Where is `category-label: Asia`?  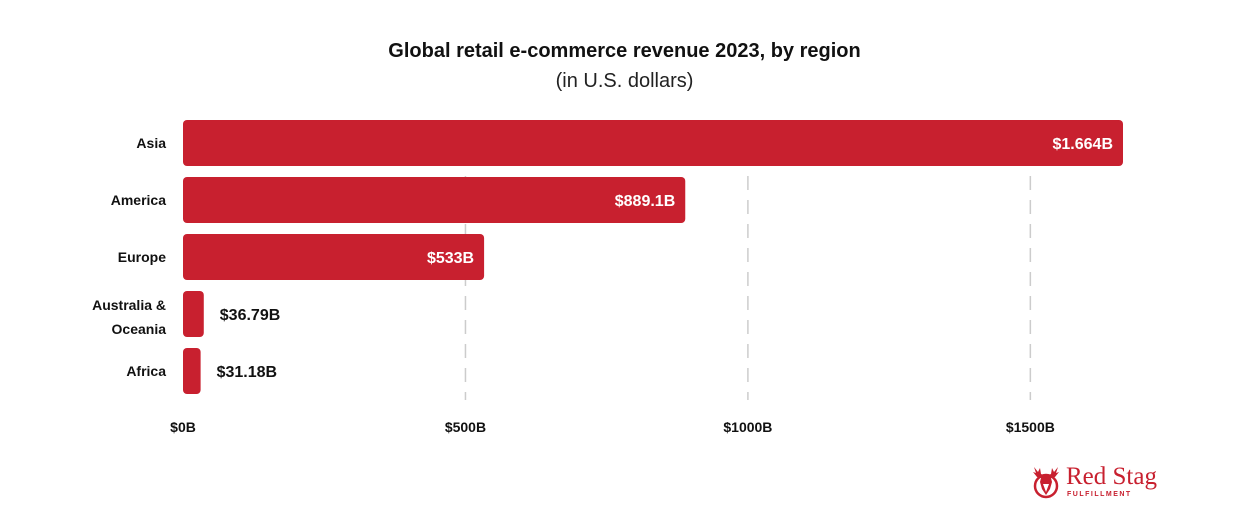
category-label: Asia is located at coordinates (151, 143).